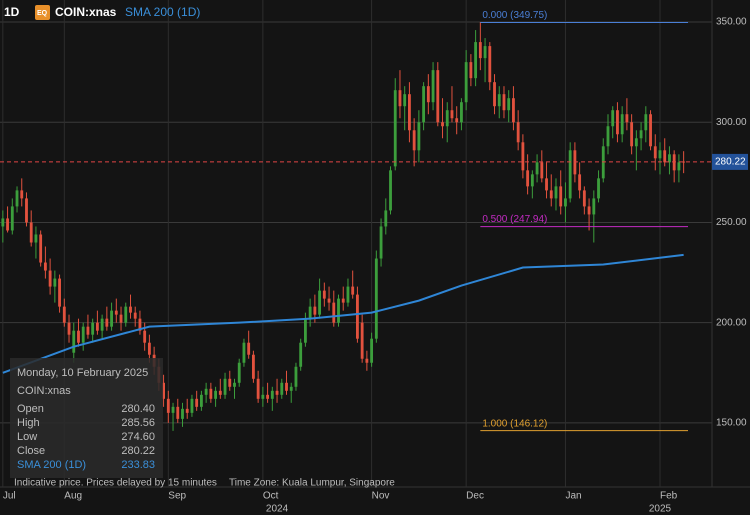 Image resolution: width=750 pixels, height=515 pixels. What do you see at coordinates (475, 496) in the screenshot?
I see `x-tick-label: Dec` at bounding box center [475, 496].